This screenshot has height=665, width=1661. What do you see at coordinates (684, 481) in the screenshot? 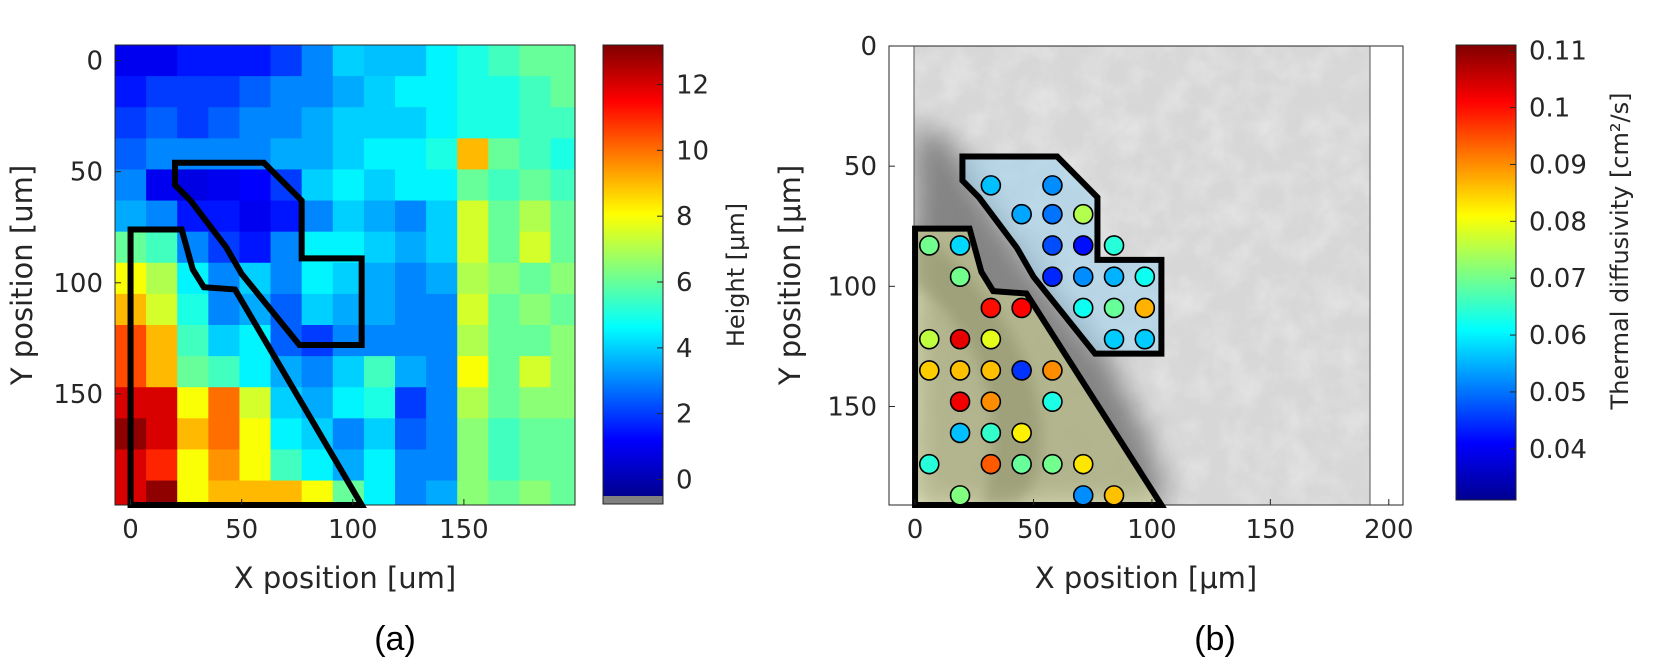
I see `colorbar-tick-label: 0` at bounding box center [684, 481].